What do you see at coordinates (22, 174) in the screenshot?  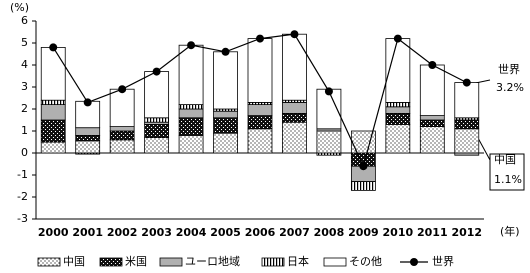 I see `y-tick-label: -1` at bounding box center [22, 174].